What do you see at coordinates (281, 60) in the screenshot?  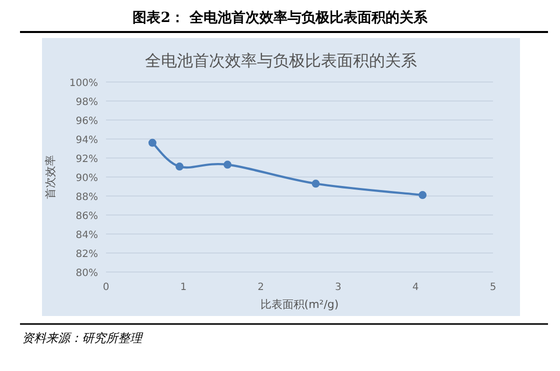 I see `chart-subtitle: 全电池首次效率与负极比表面积的关系` at bounding box center [281, 60].